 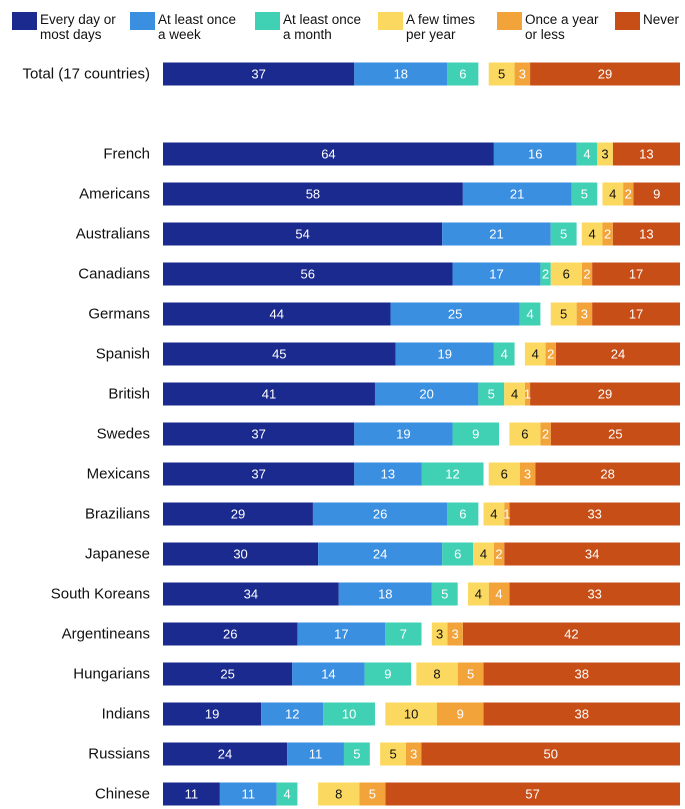 What do you see at coordinates (548, 27) in the screenshot?
I see `legend-item: Once a year or less` at bounding box center [548, 27].